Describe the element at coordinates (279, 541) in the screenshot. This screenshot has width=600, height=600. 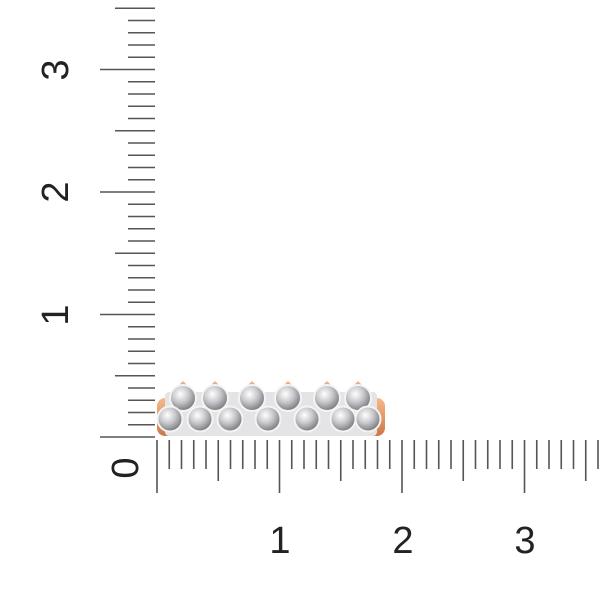
I see `x-label-1: 1` at that location.